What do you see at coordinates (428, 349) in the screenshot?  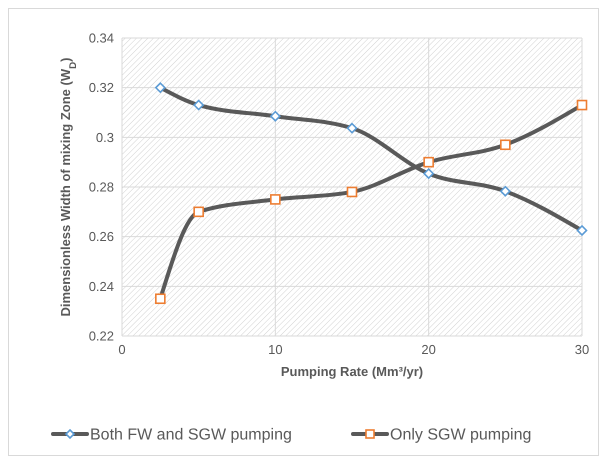 I see `x-tick-label: 20` at bounding box center [428, 349].